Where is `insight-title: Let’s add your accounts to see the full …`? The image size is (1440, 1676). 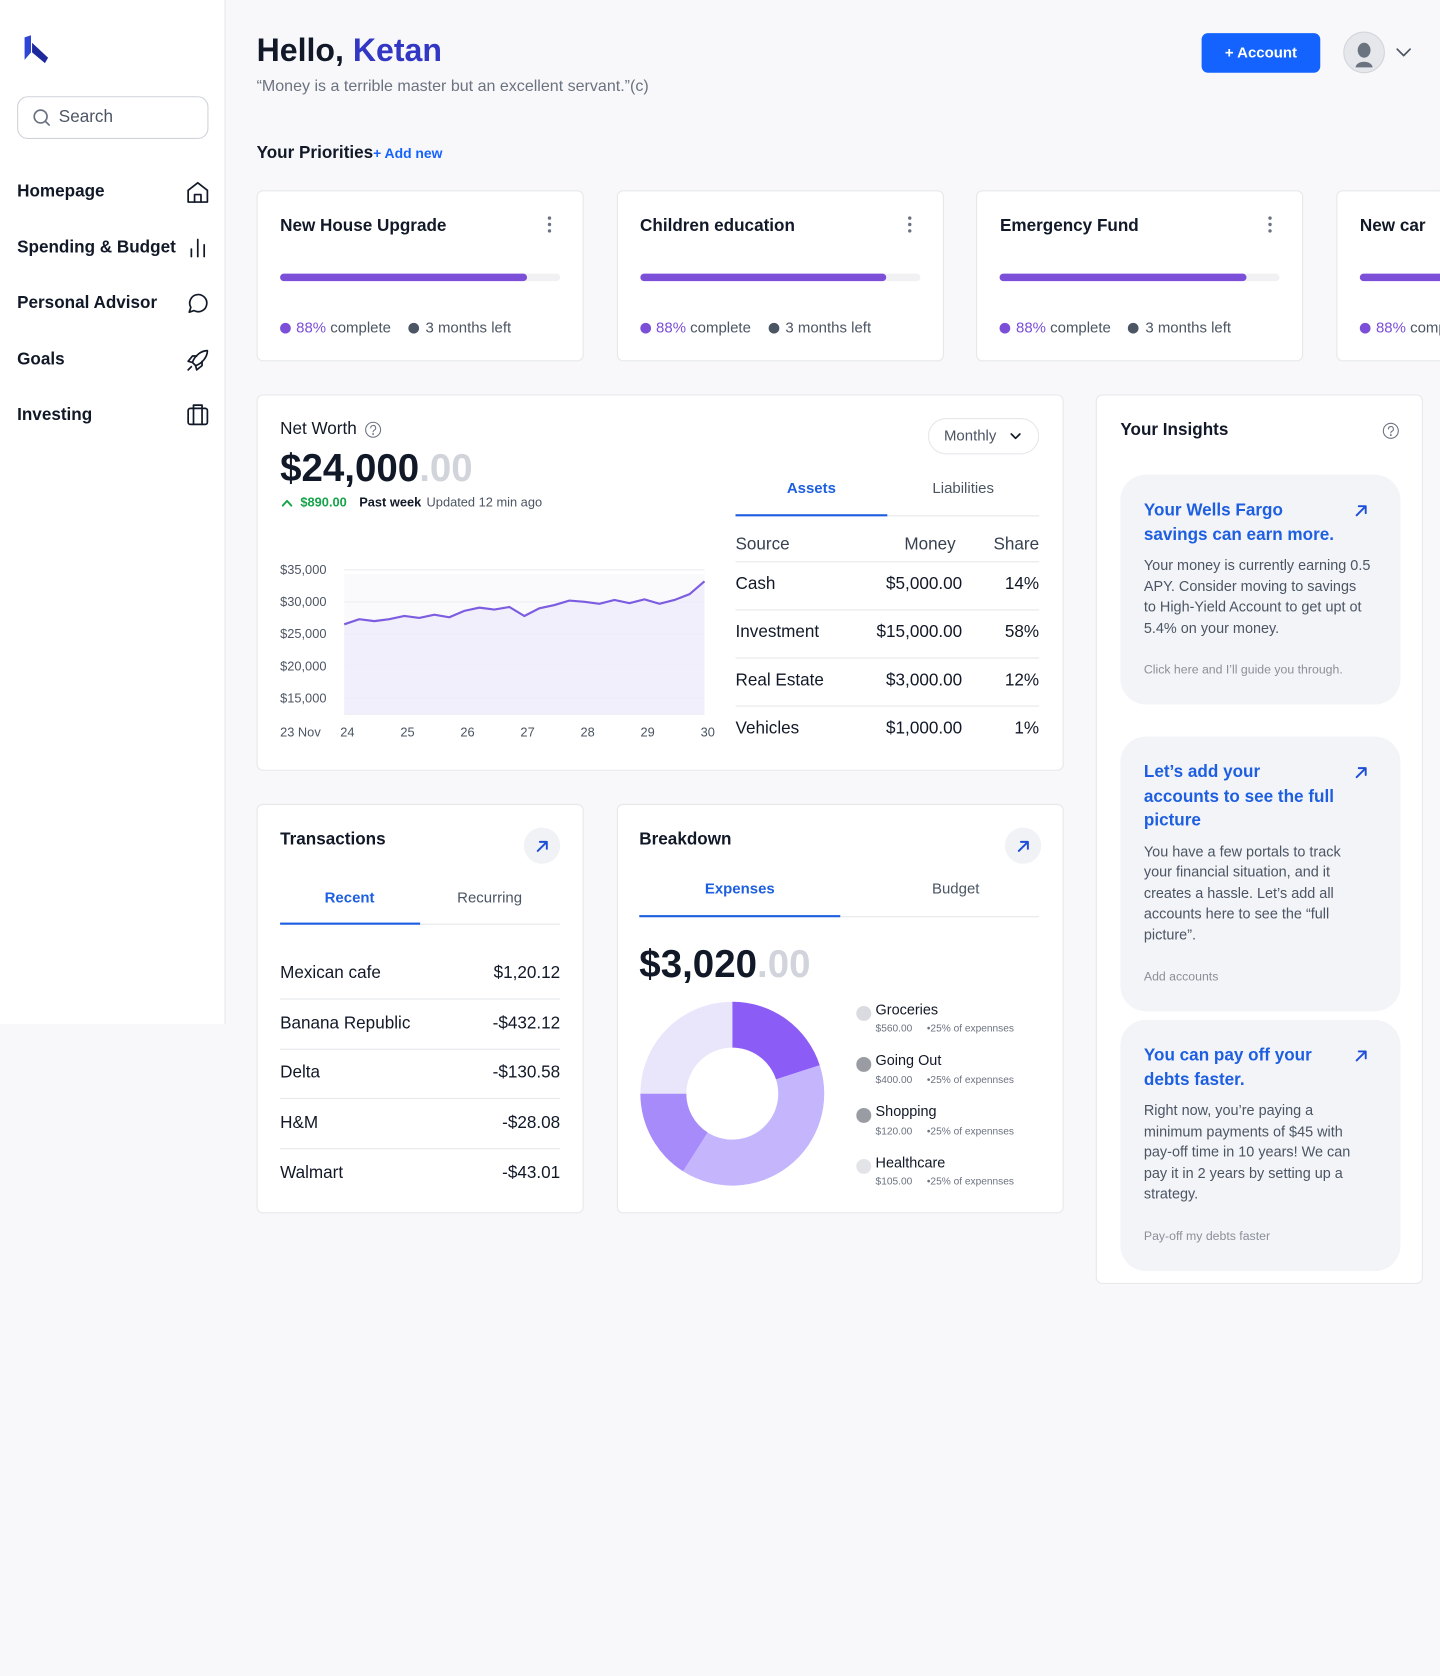
insight-title: Let’s add your accounts to see the full … is located at coordinates (1238, 796).